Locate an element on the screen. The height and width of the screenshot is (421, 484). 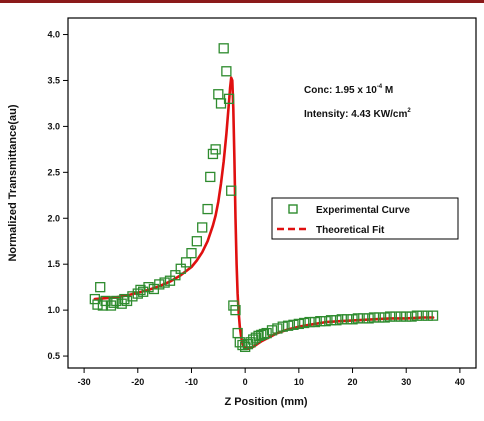
legend-box is located at coordinates (365, 218).